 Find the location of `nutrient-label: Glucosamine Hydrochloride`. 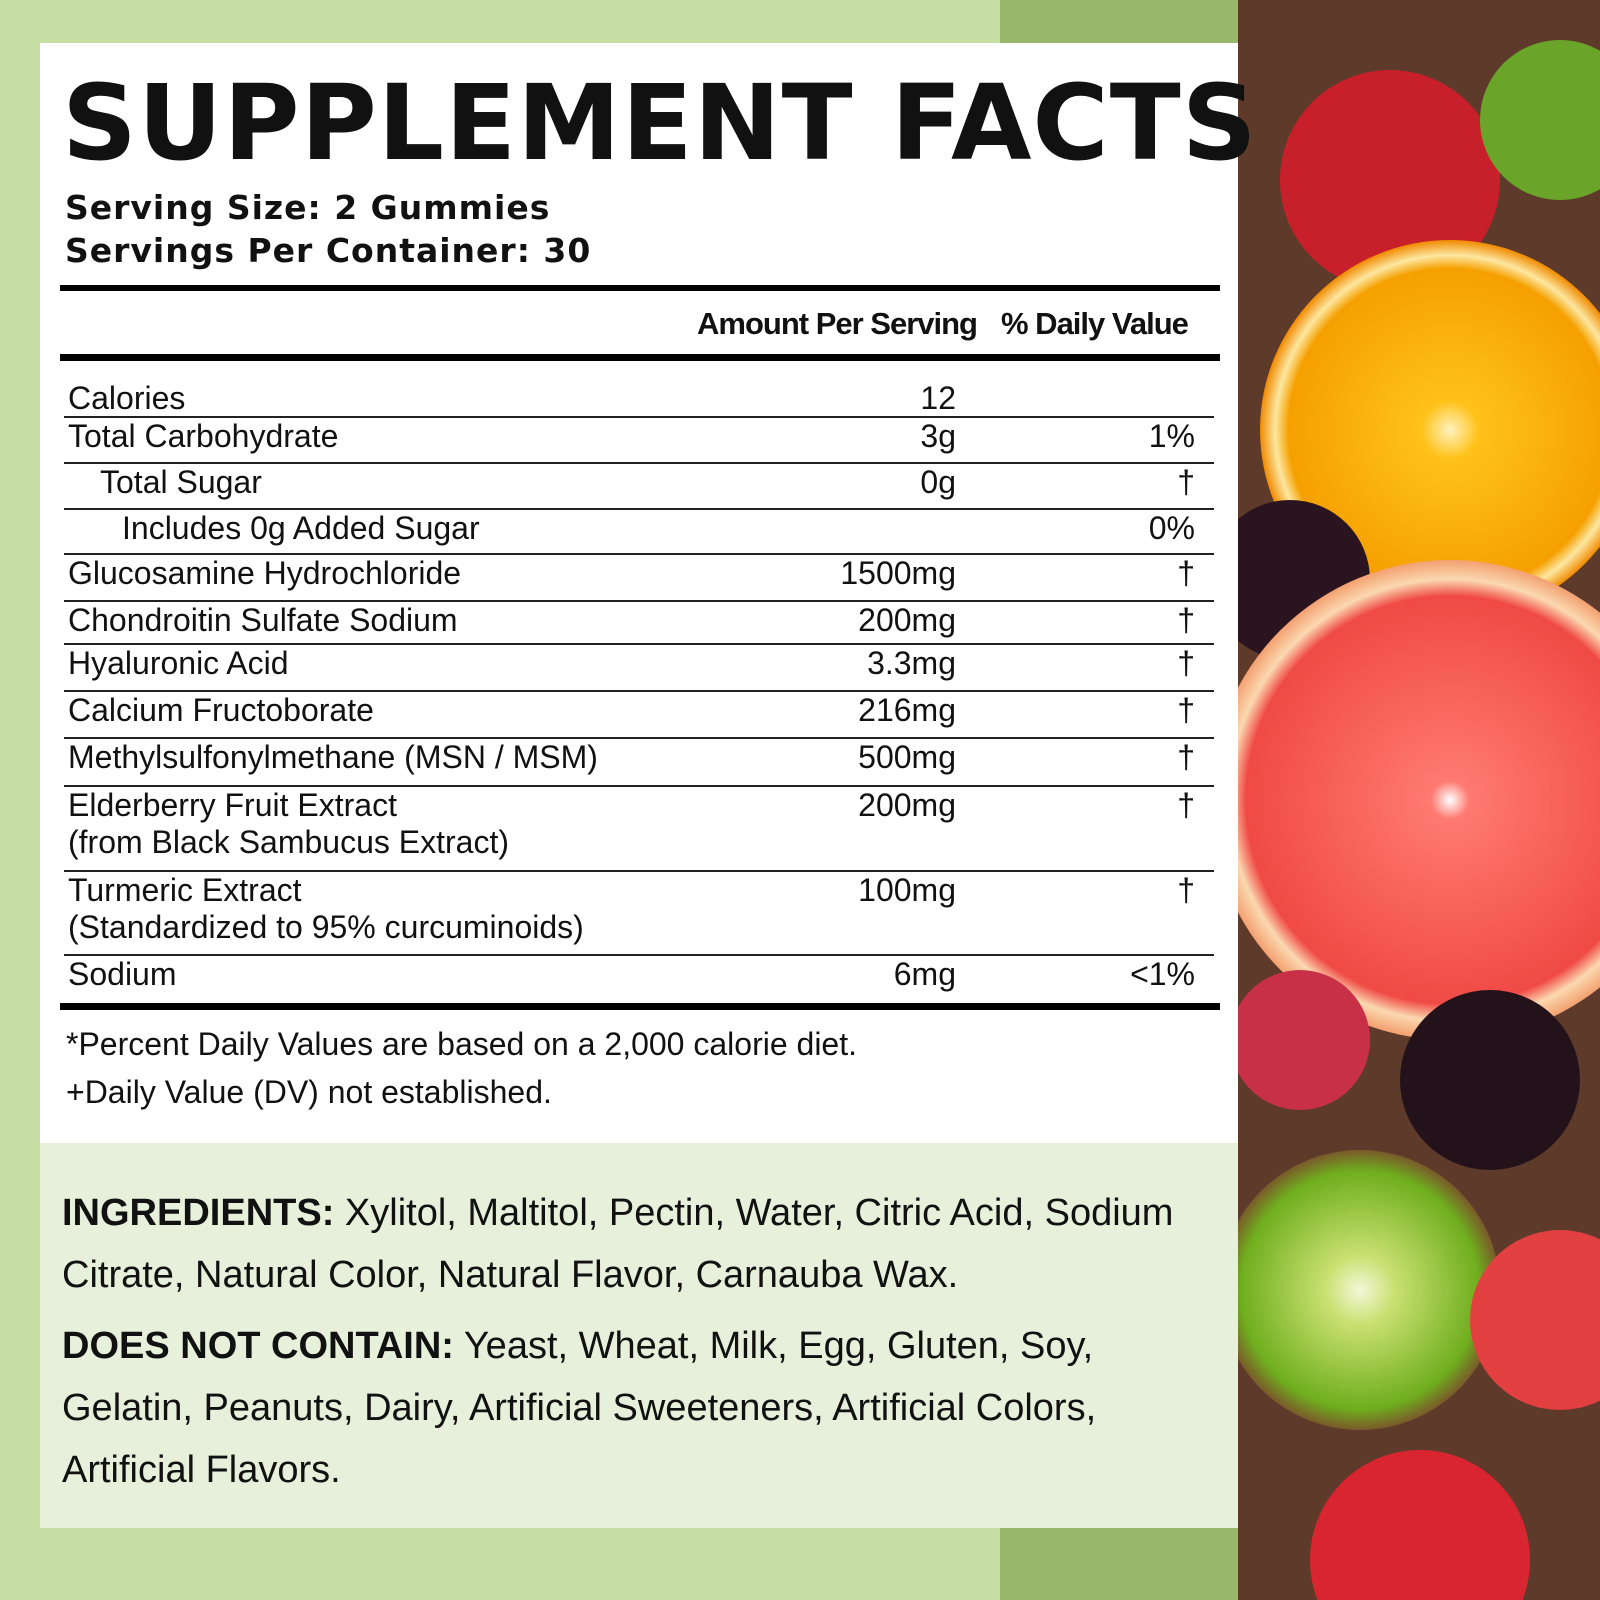

nutrient-label: Glucosamine Hydrochloride is located at coordinates (265, 573).